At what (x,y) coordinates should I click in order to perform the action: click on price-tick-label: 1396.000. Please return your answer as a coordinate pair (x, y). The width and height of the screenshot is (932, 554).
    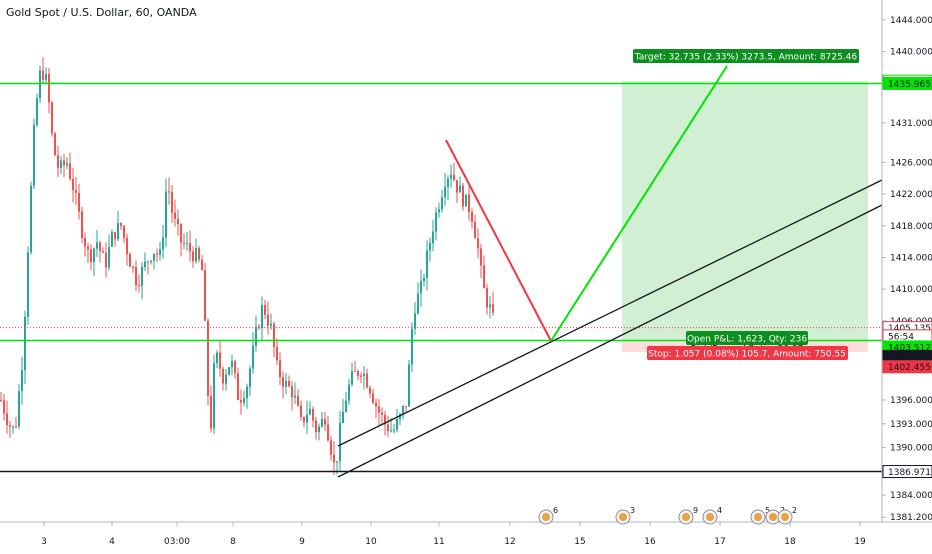
    Looking at the image, I should click on (911, 401).